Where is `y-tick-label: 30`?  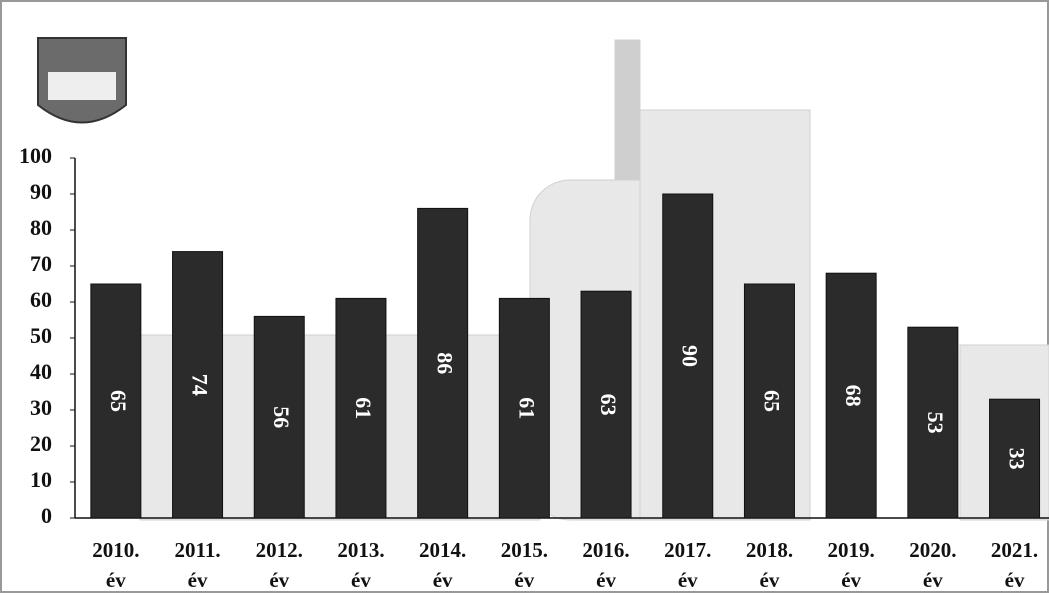
y-tick-label: 30 is located at coordinates (41, 407).